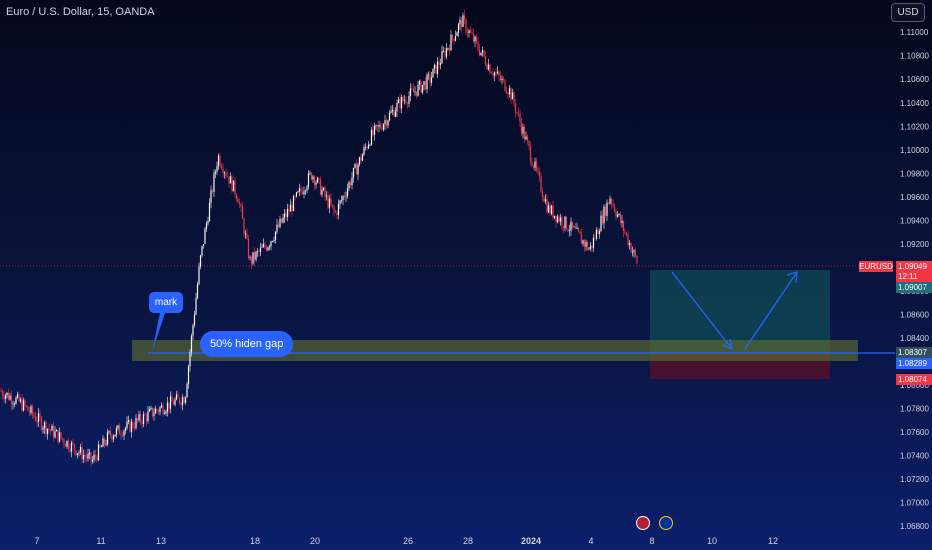  Describe the element at coordinates (914, 479) in the screenshot. I see `y-tick-label: 1.07200` at that location.